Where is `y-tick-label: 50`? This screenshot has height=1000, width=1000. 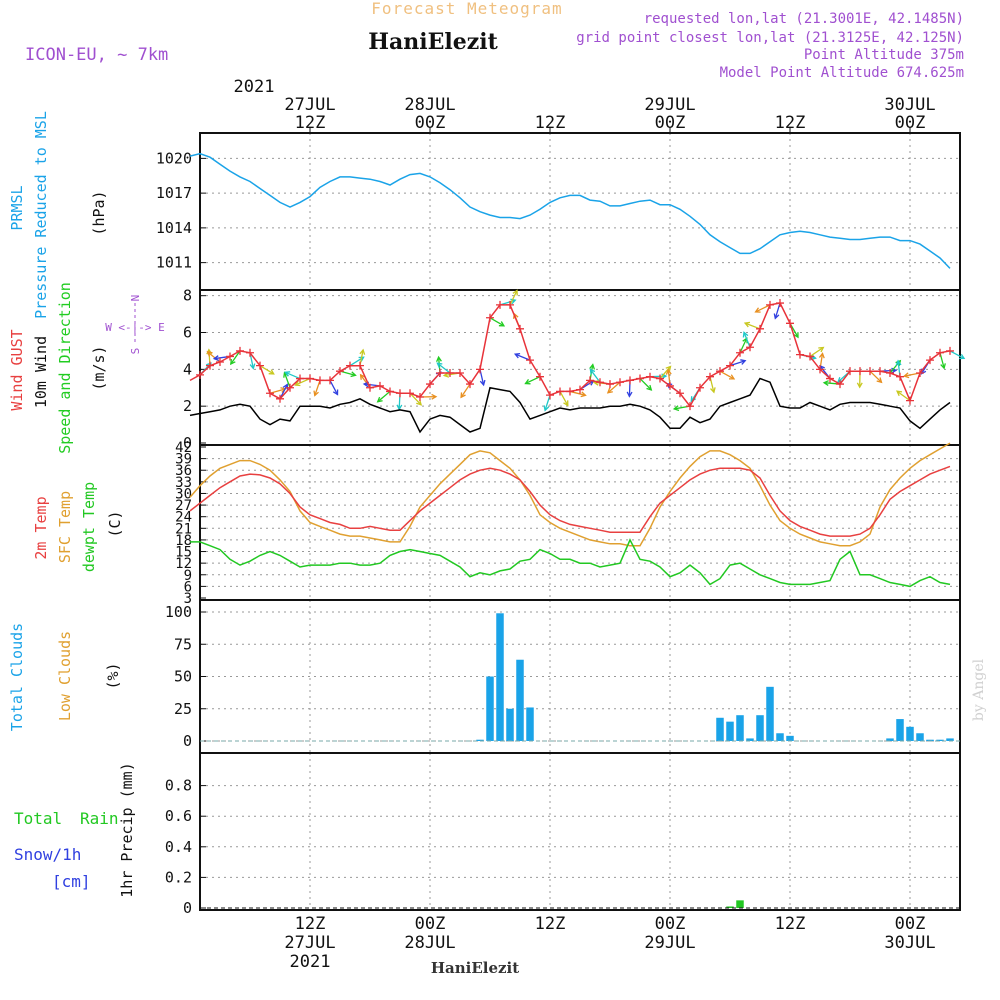
y-tick-label: 50 is located at coordinates (183, 677).